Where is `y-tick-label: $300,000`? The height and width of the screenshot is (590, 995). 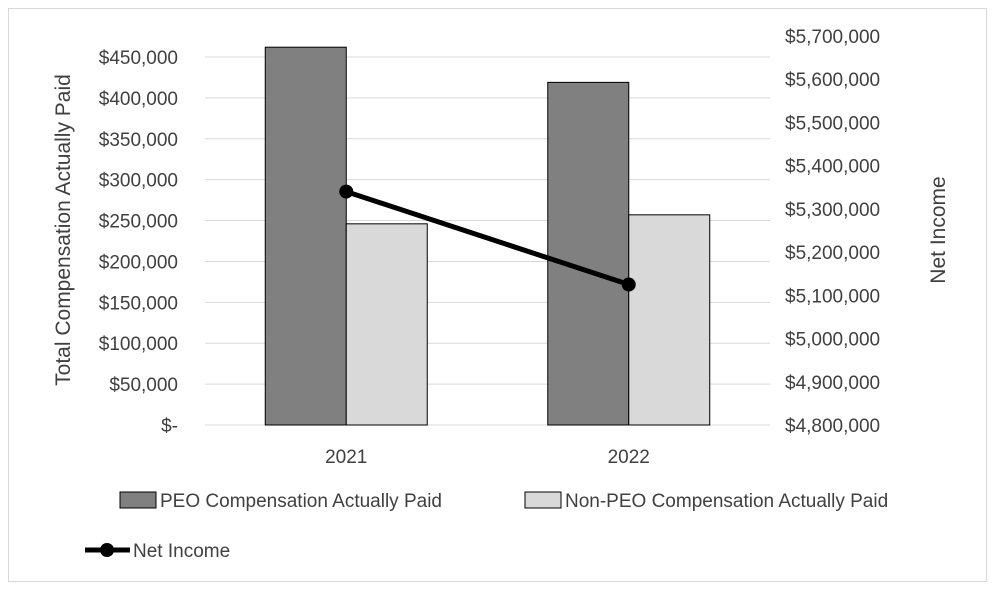
y-tick-label: $300,000 is located at coordinates (138, 181).